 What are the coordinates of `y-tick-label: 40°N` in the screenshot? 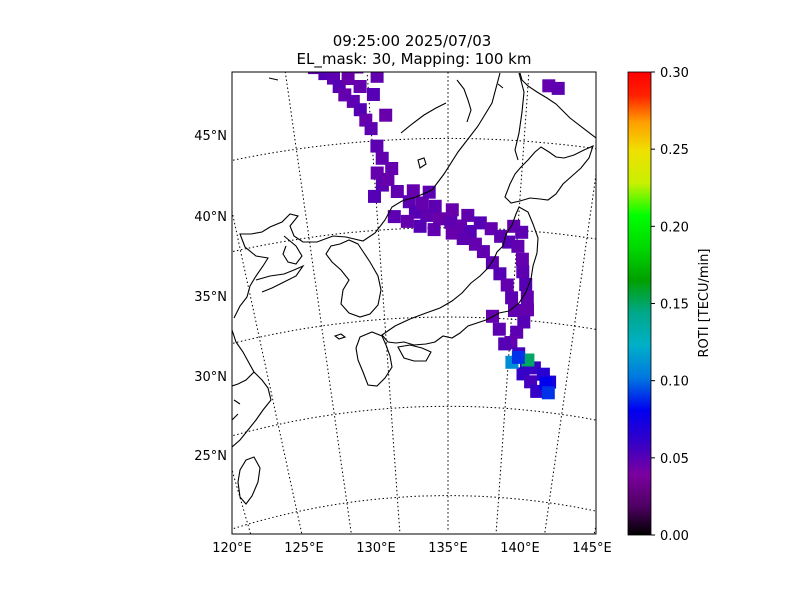 It's located at (210, 217).